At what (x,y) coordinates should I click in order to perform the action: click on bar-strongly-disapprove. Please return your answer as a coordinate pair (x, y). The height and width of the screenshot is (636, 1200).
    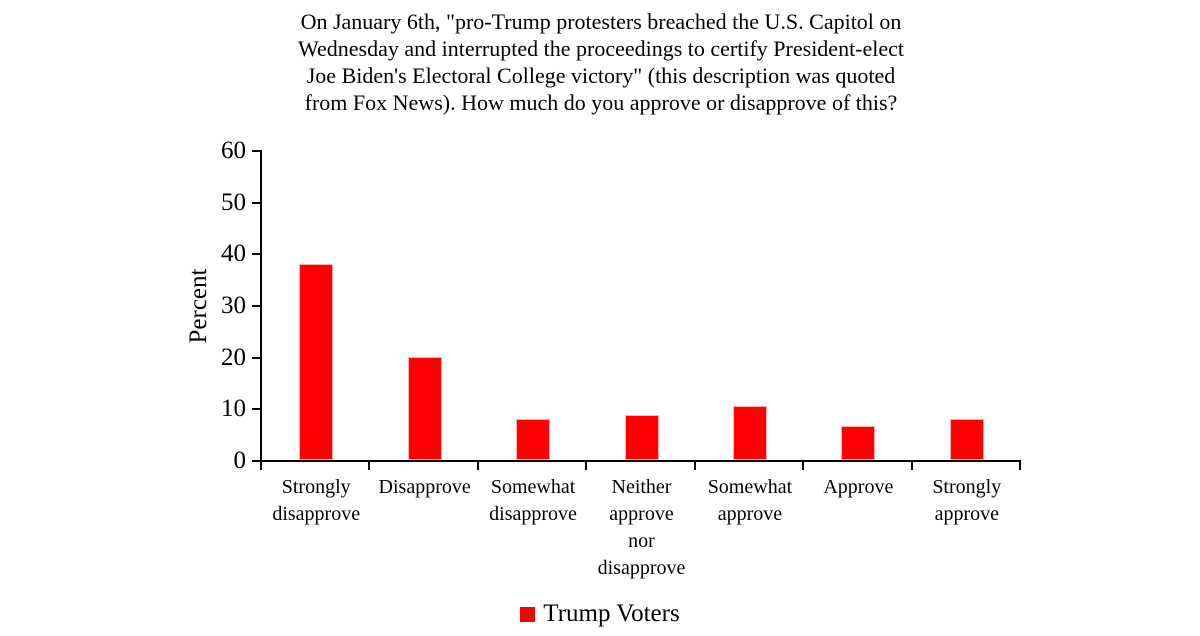
    Looking at the image, I should click on (316, 361).